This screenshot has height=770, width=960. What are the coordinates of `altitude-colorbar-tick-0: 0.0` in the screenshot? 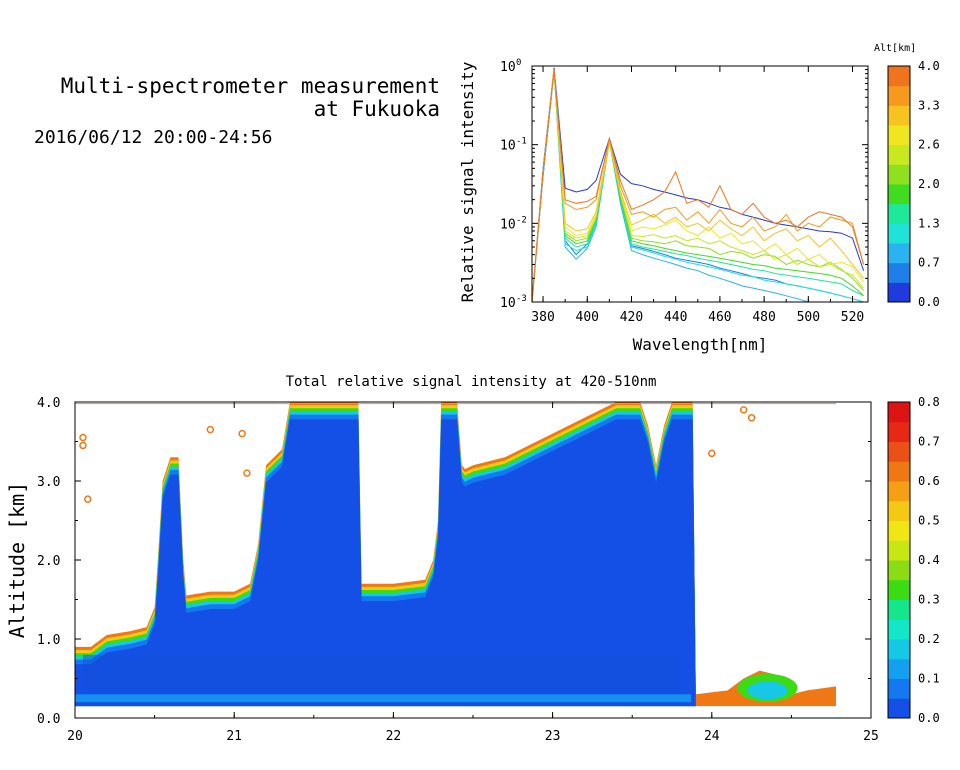 It's located at (929, 302).